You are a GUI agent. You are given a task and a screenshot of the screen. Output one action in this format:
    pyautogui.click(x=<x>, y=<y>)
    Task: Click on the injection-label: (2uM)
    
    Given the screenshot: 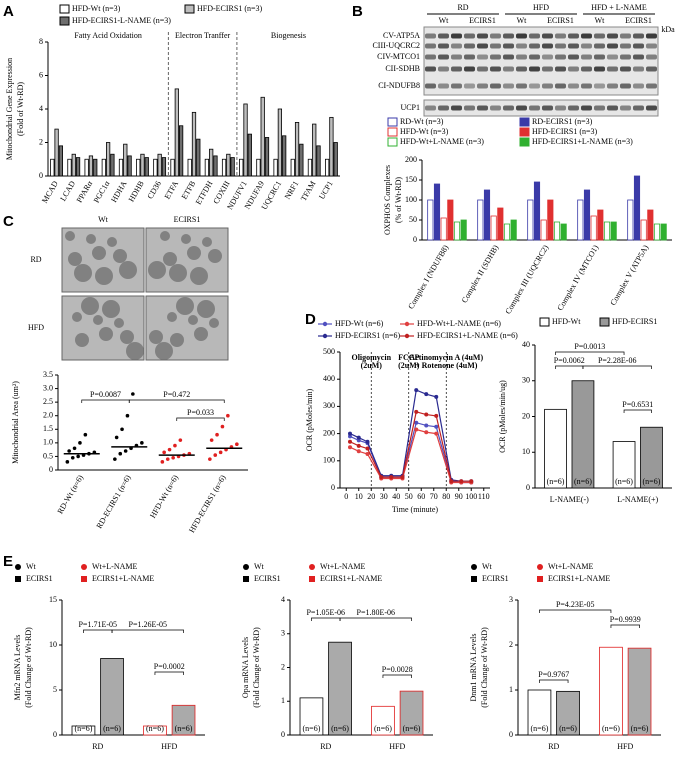 What is the action you would take?
    pyautogui.click(x=372, y=365)
    